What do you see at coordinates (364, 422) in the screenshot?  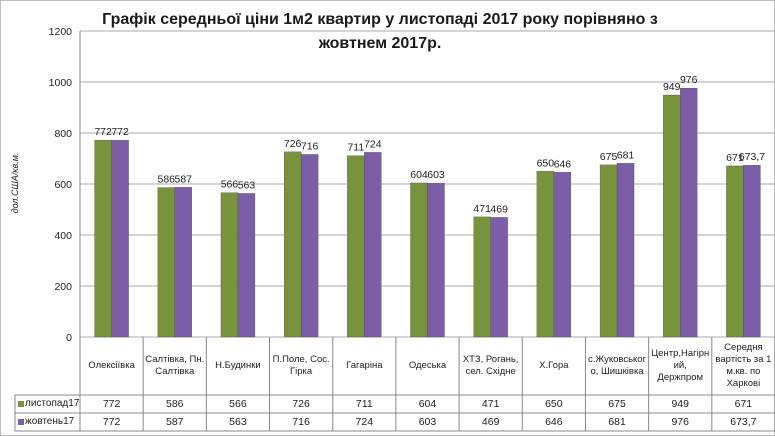 I see `table-value: 724` at bounding box center [364, 422].